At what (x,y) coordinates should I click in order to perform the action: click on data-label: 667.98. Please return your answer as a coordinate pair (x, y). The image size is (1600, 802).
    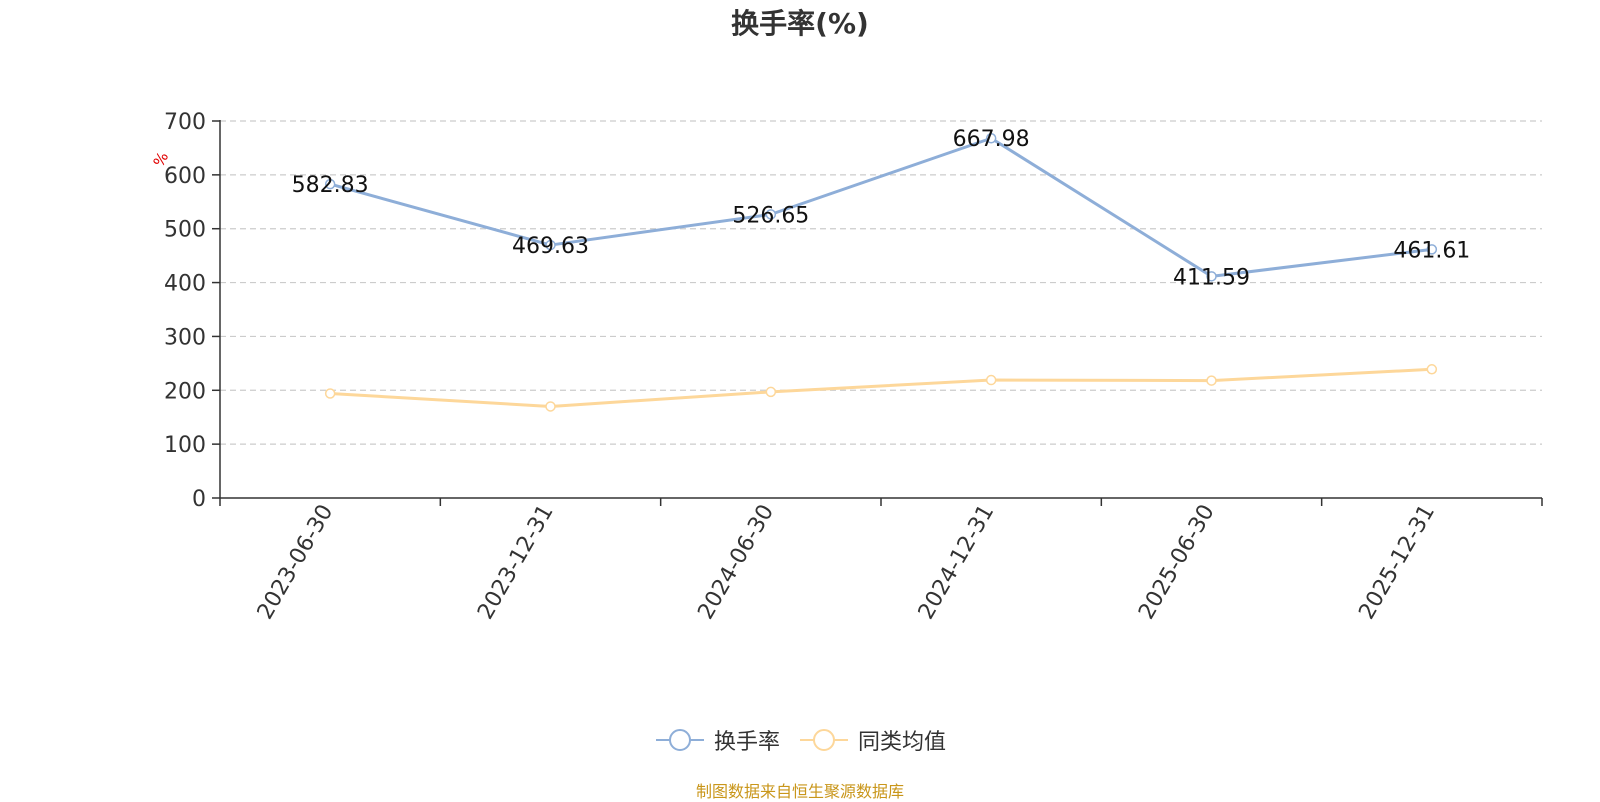
    Looking at the image, I should click on (991, 139).